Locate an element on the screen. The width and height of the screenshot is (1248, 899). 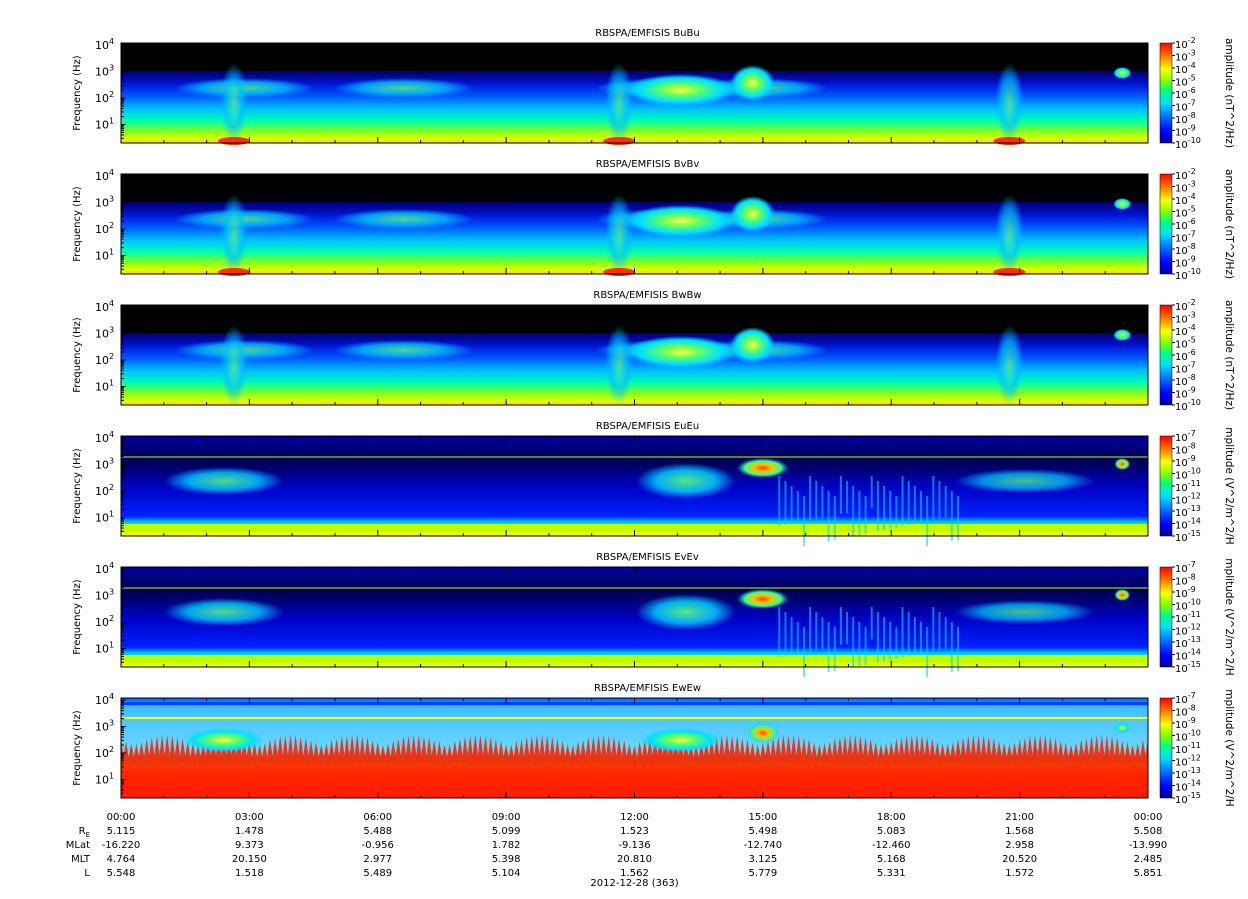
ephemeris-value: 5.104 is located at coordinates (506, 873).